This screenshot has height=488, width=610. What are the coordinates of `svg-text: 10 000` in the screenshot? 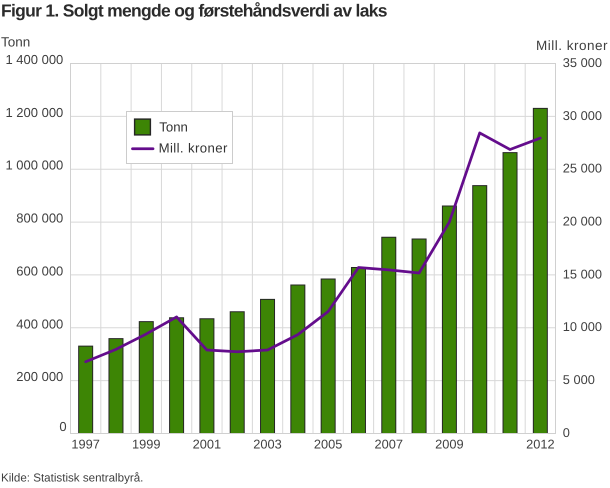 It's located at (582, 326).